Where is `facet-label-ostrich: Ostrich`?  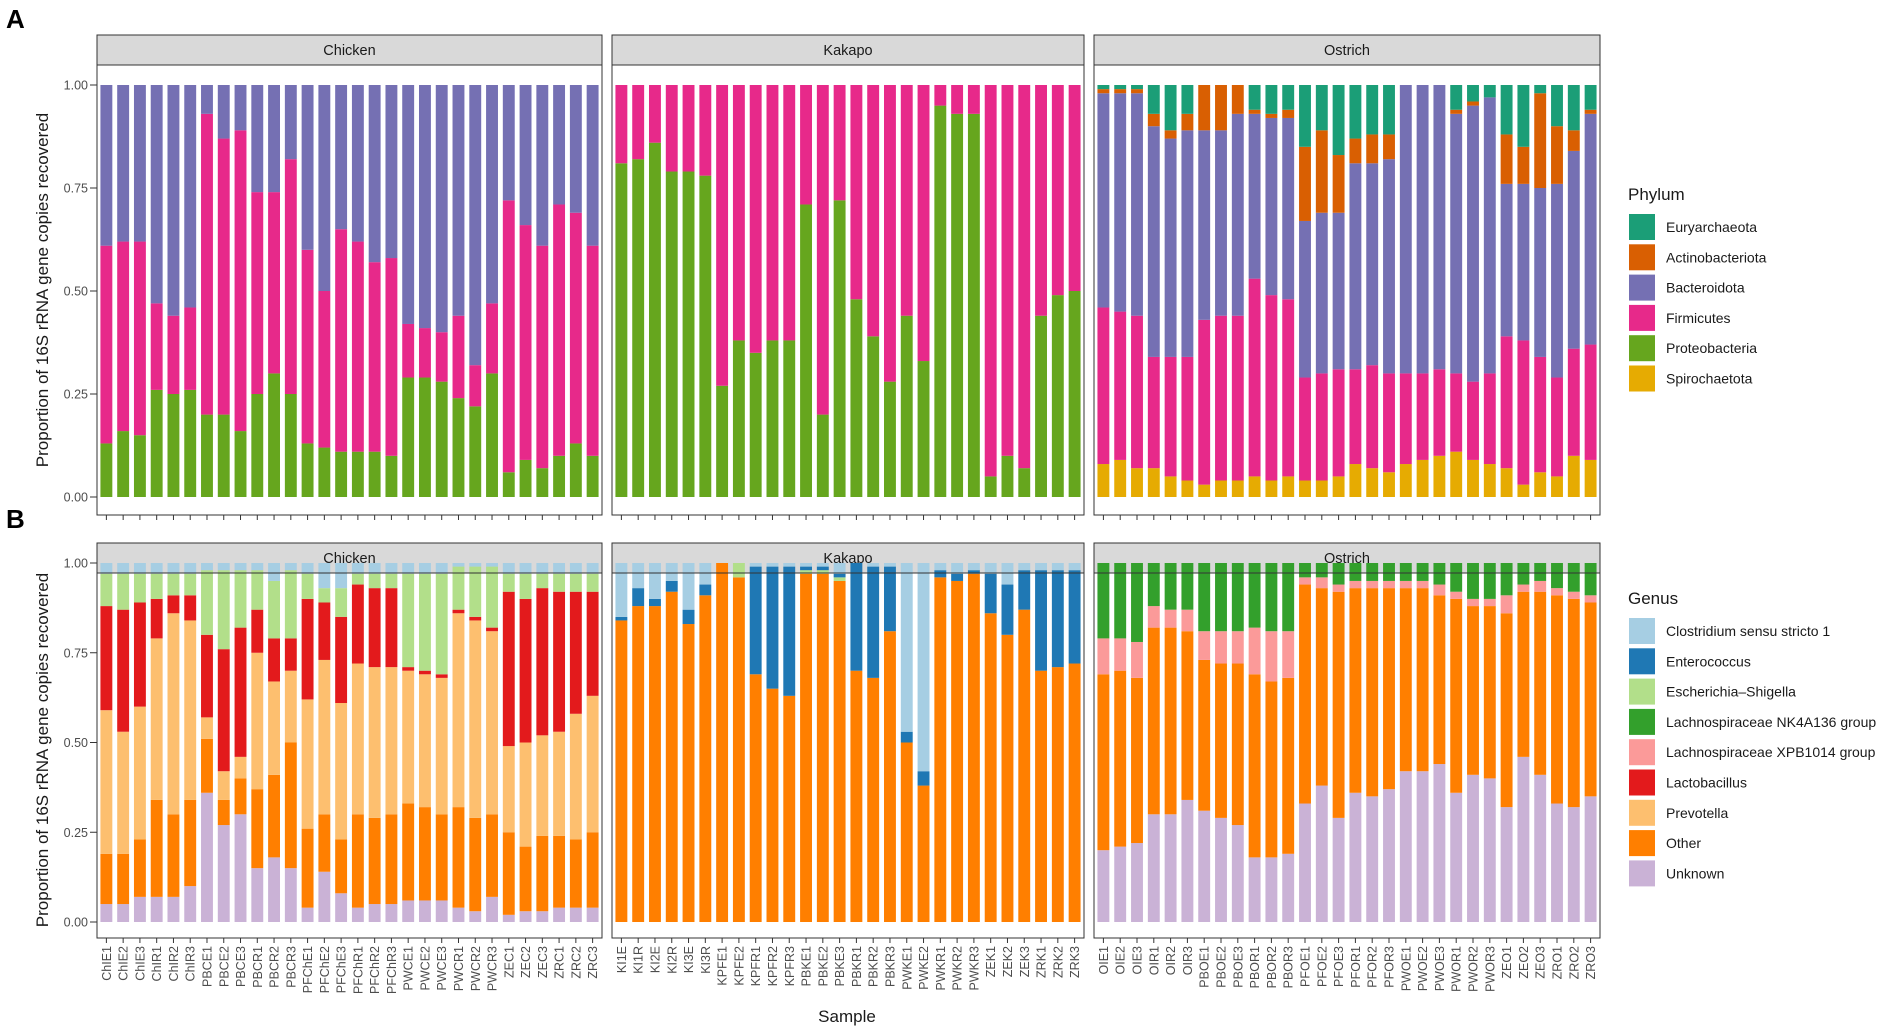 facet-label-ostrich: Ostrich is located at coordinates (1347, 51).